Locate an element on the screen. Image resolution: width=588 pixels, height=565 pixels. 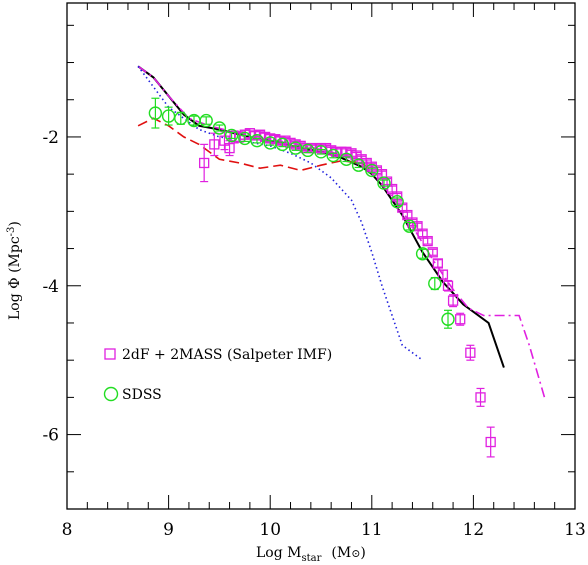
x-tick-label: 12 is located at coordinates (474, 530).